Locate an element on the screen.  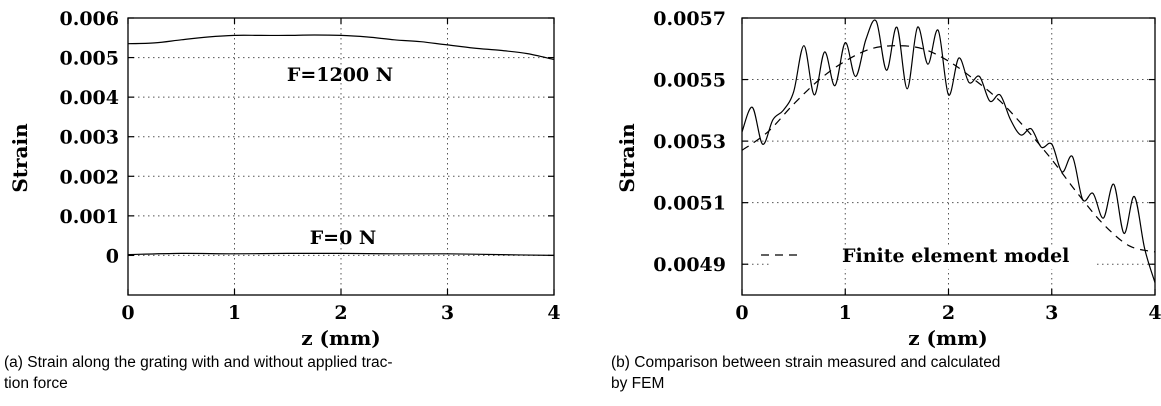
panel-b-x-label: z (mm) is located at coordinates (948, 338).